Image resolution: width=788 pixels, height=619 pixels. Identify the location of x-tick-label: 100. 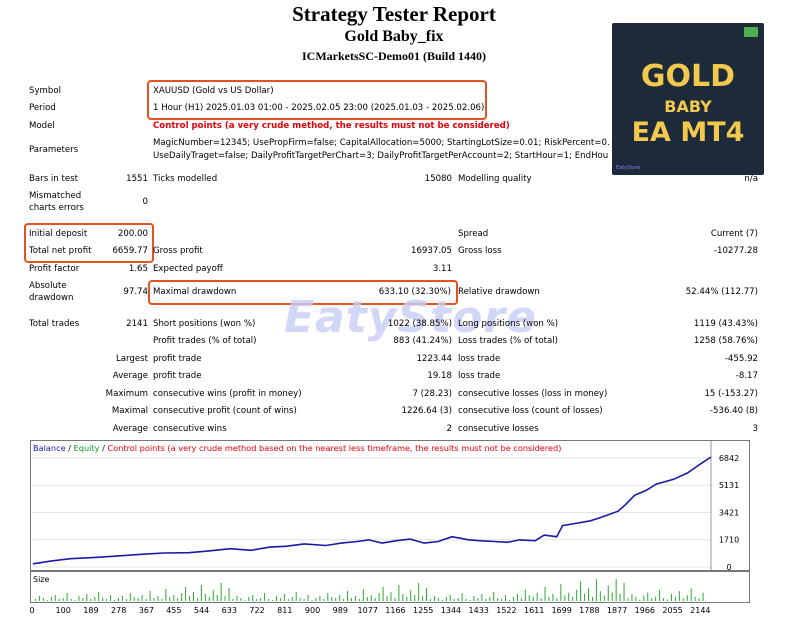
(63, 610).